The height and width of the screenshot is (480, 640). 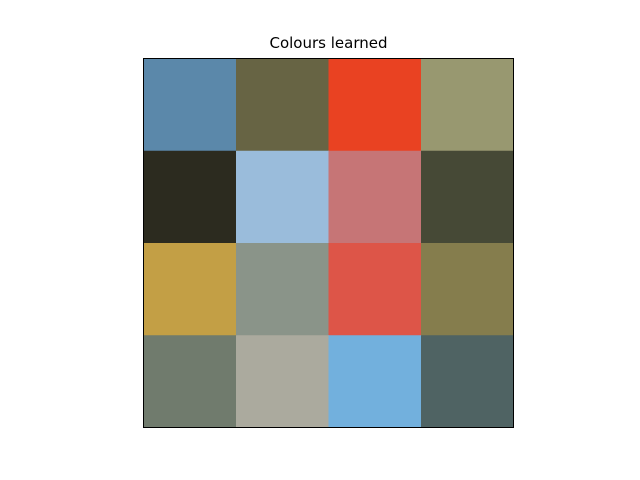 I want to click on heatmap-cell-r0-c3, so click(x=467, y=105).